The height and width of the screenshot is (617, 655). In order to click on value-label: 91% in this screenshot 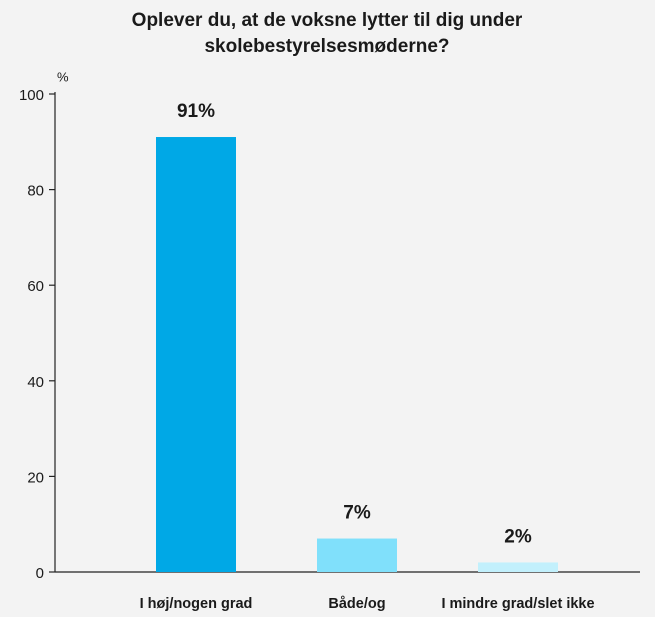, I will do `click(196, 111)`.